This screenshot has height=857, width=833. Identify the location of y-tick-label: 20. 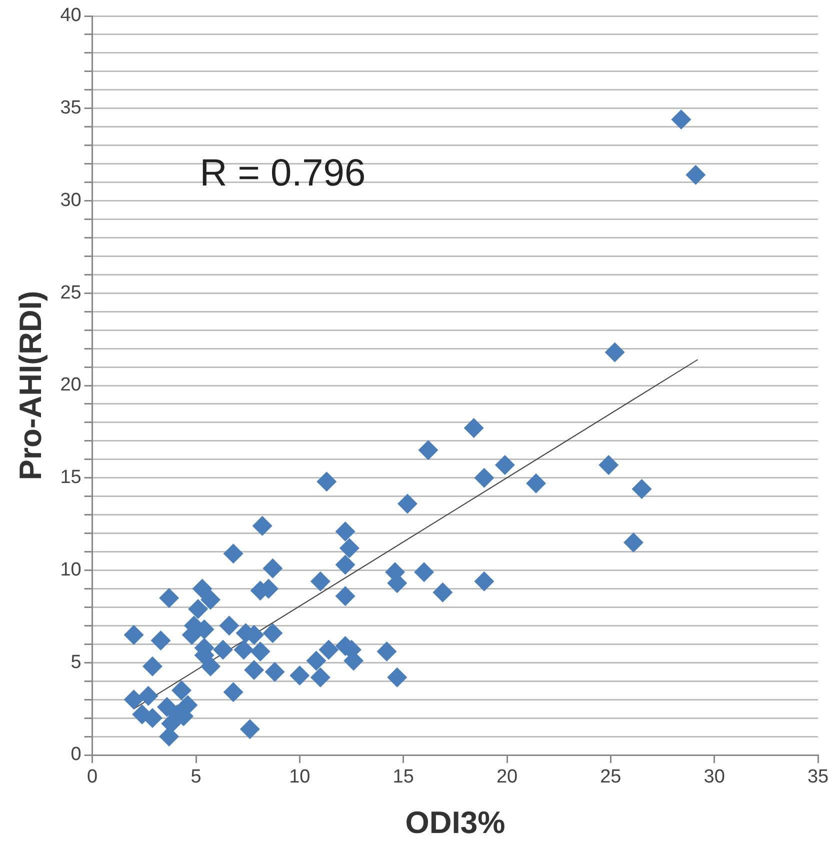
(71, 385).